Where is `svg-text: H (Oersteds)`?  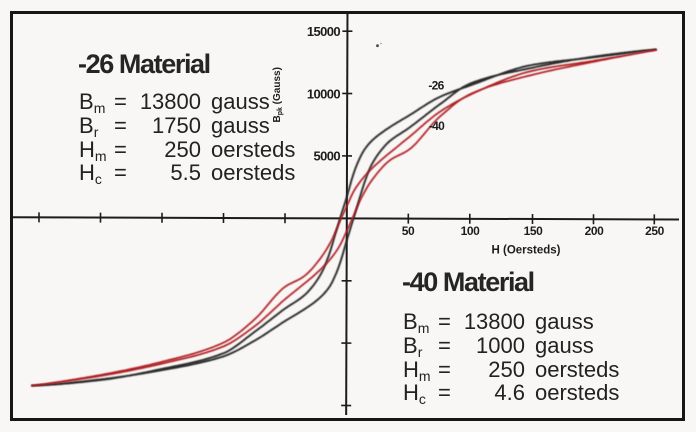
svg-text: H (Oersteds) is located at coordinates (525, 251).